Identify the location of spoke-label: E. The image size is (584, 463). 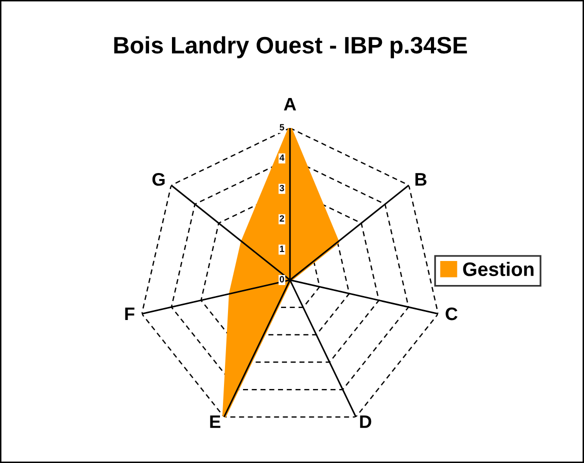
(215, 421).